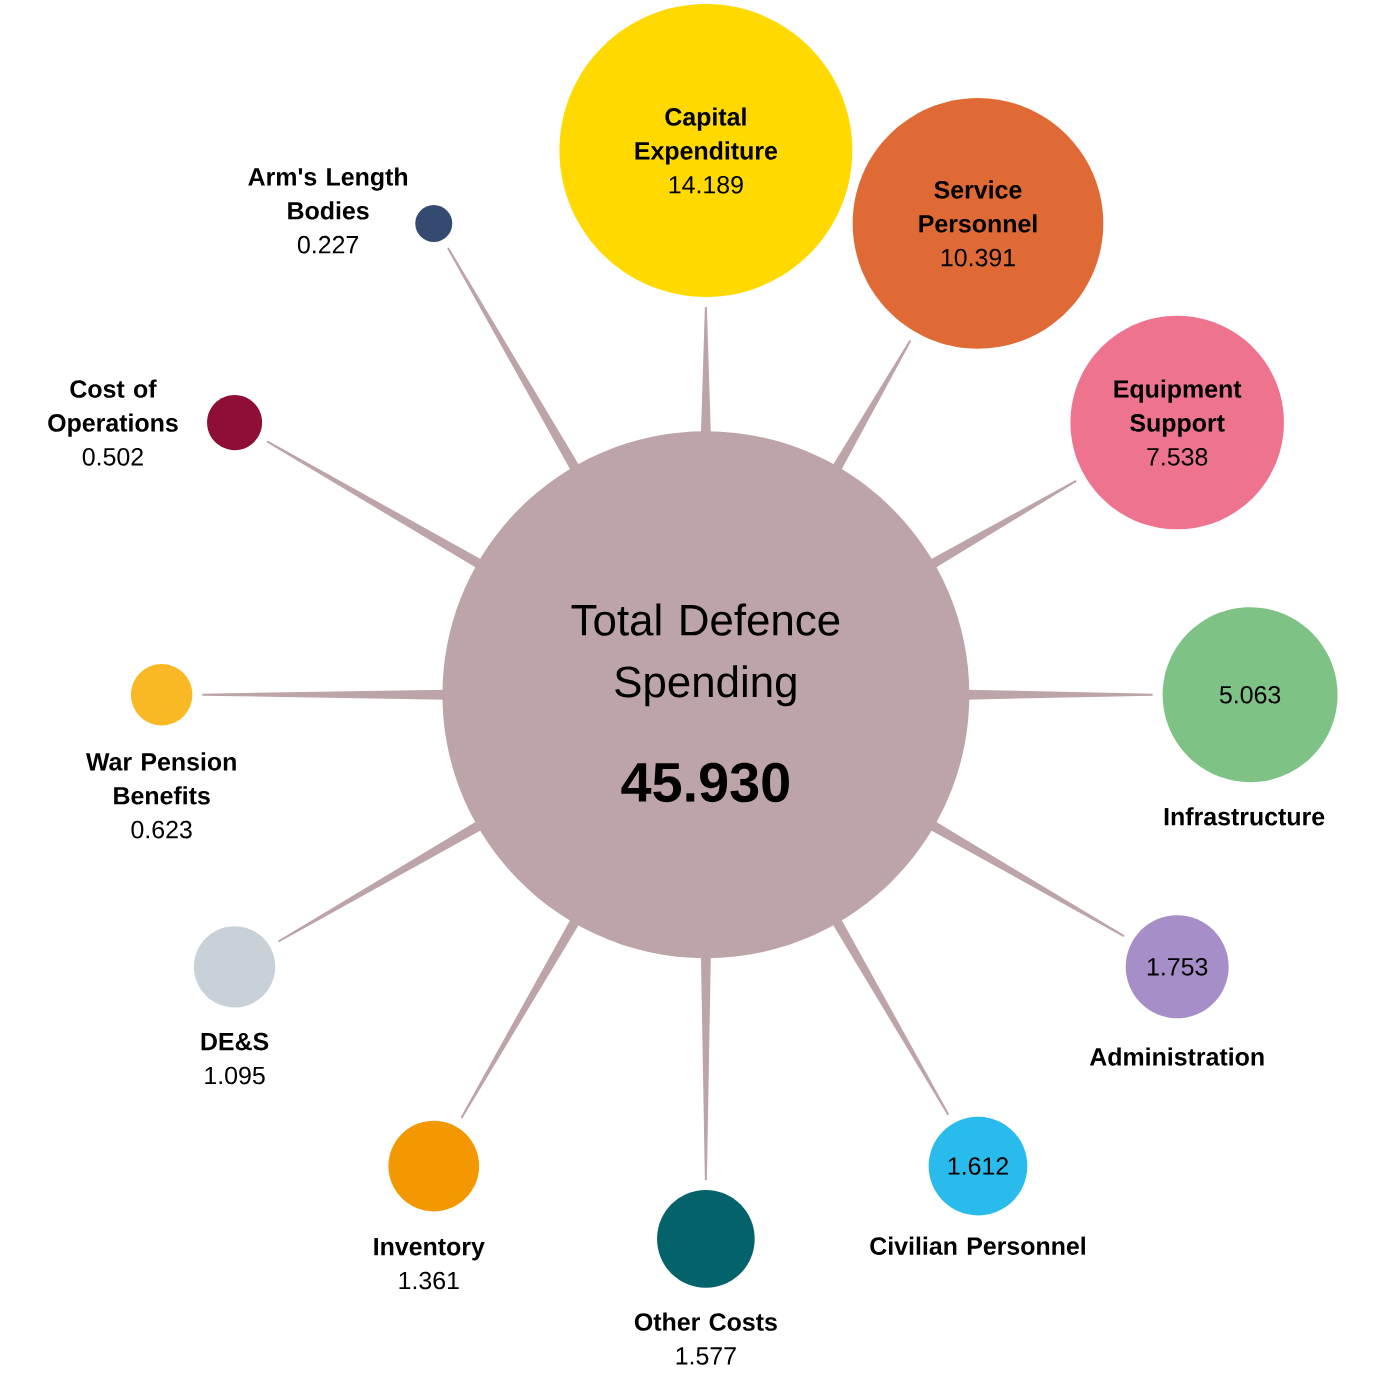 This screenshot has height=1373, width=1377. What do you see at coordinates (978, 258) in the screenshot?
I see `data-label: 10.391` at bounding box center [978, 258].